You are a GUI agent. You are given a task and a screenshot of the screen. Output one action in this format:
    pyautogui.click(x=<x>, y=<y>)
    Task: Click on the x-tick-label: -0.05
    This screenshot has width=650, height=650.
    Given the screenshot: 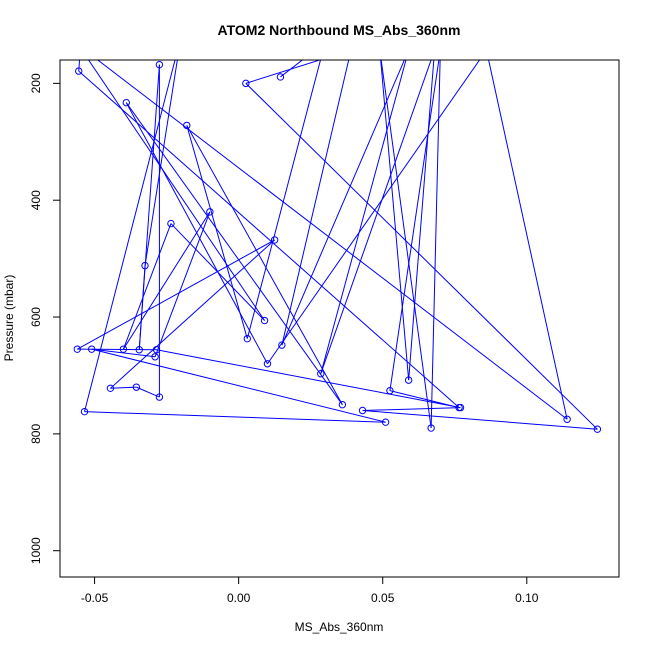 What is the action you would take?
    pyautogui.click(x=95, y=598)
    